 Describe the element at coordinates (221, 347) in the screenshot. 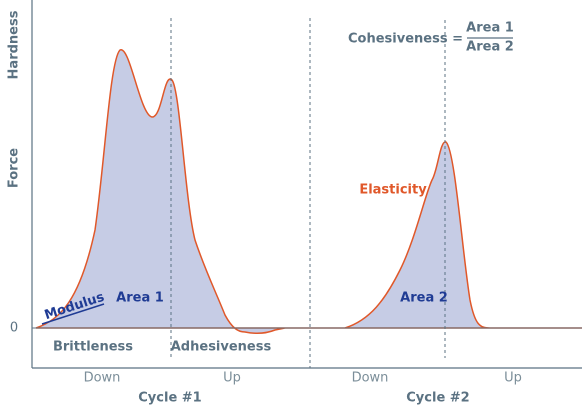

I see `adhesiveness-label: Adhesiveness` at that location.